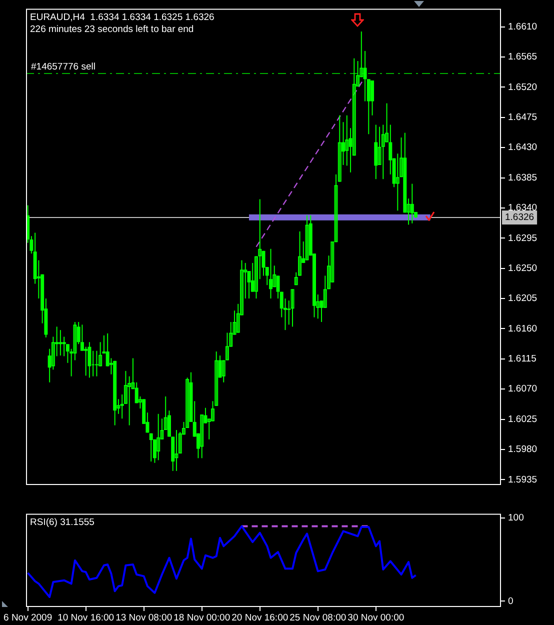 This screenshot has width=554, height=625. I want to click on ref-line-label: #14657776 sell, so click(63, 66).